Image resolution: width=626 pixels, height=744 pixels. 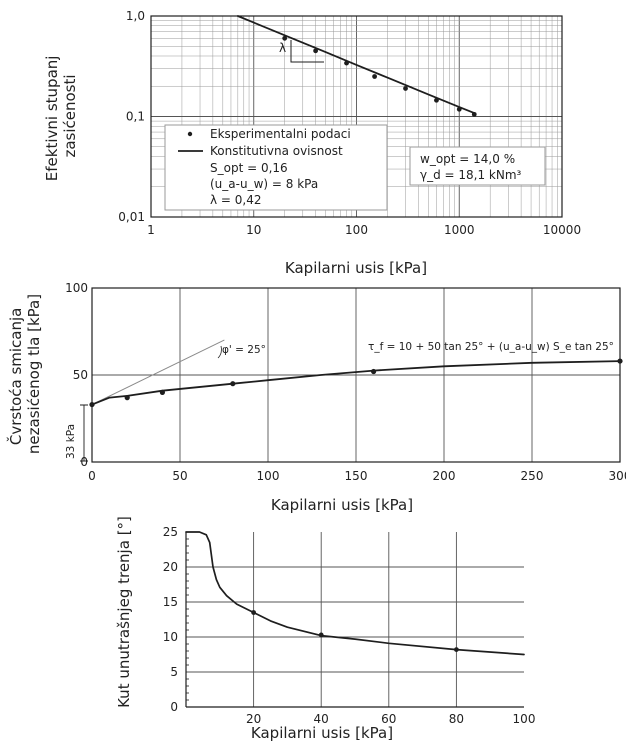 What do you see at coordinates (15, 377) in the screenshot?
I see `chart2-y-axis-label-line: Čvrstoća smicanja` at bounding box center [15, 377].